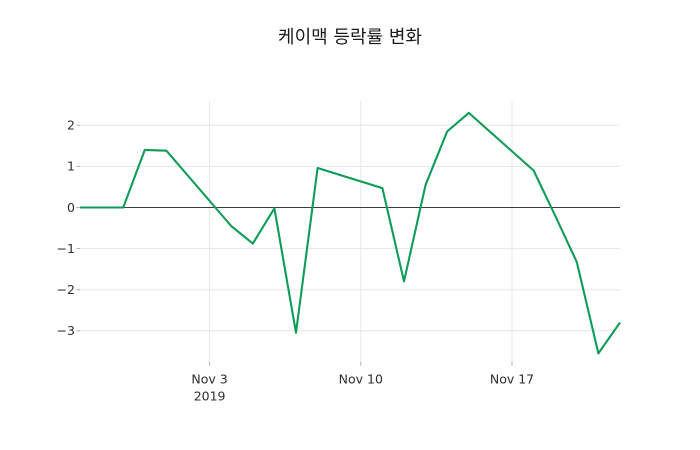 This screenshot has height=450, width=700. I want to click on x-tick-label: Nov 3, so click(209, 379).